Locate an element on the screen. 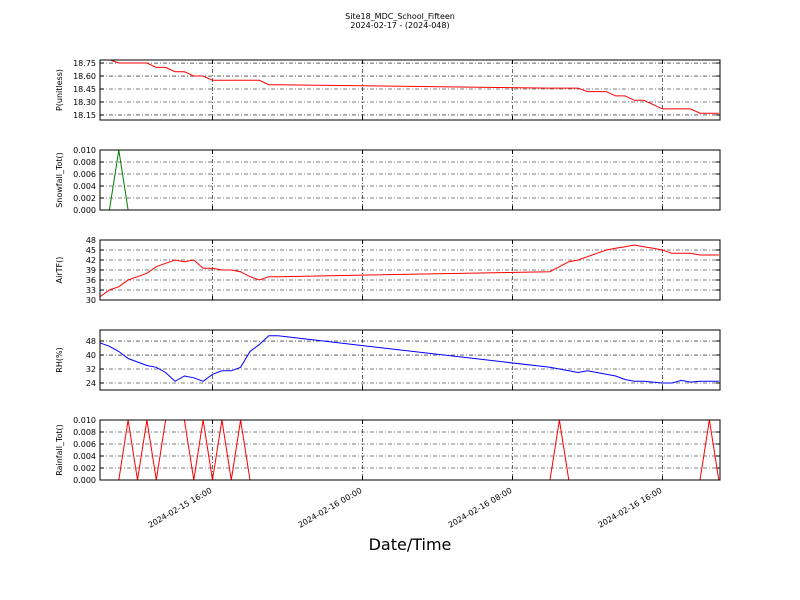 This screenshot has width=800, height=600. y-tick-label: 30 is located at coordinates (91, 300).